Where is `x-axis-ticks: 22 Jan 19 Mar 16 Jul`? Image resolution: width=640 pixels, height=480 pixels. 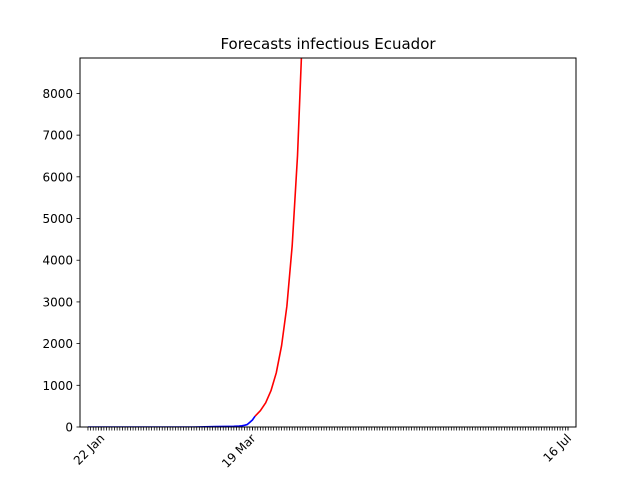
x-axis-ticks: 22 Jan 19 Mar 16 Jul is located at coordinates (322, 449).